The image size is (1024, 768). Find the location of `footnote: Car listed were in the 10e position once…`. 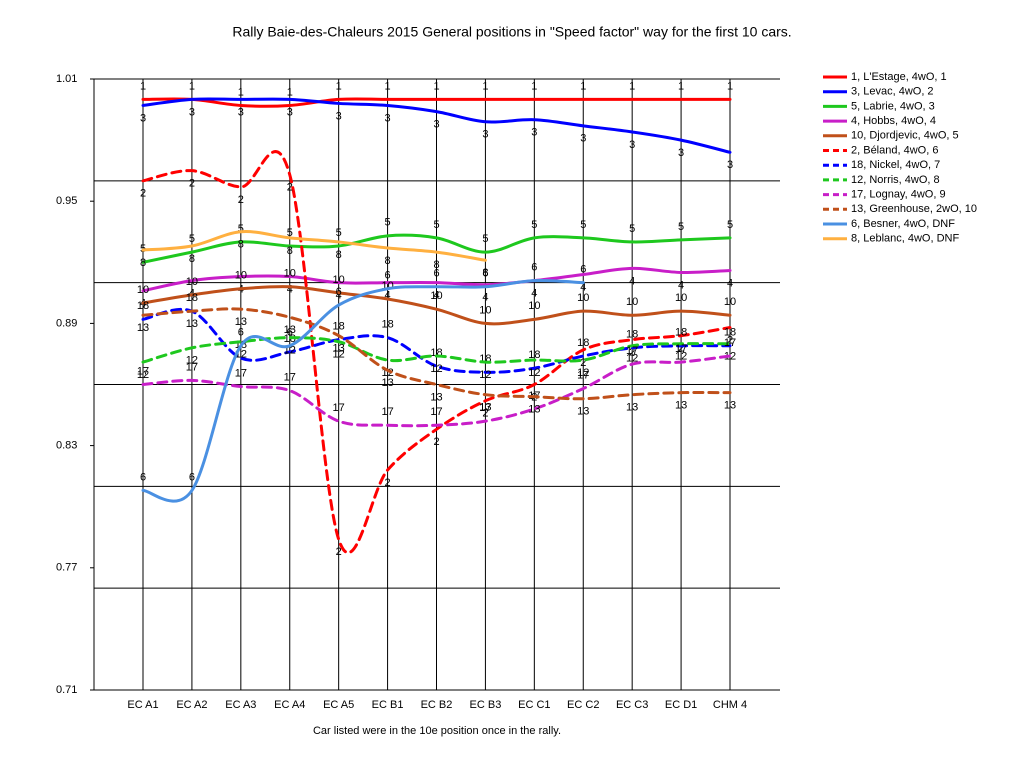

footnote: Car listed were in the 10e position once… is located at coordinates (437, 731).